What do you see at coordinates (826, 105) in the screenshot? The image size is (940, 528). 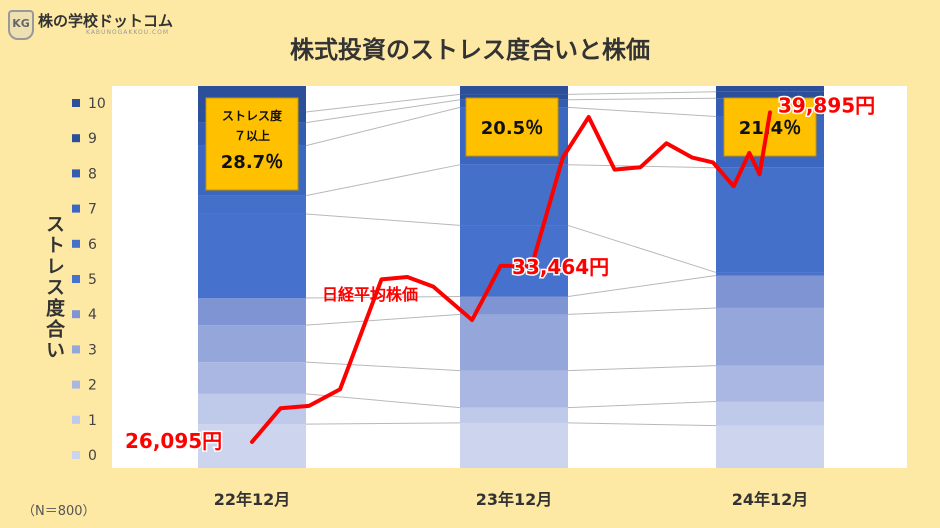 I see `nikkei-price-label: 39,895円` at bounding box center [826, 105].